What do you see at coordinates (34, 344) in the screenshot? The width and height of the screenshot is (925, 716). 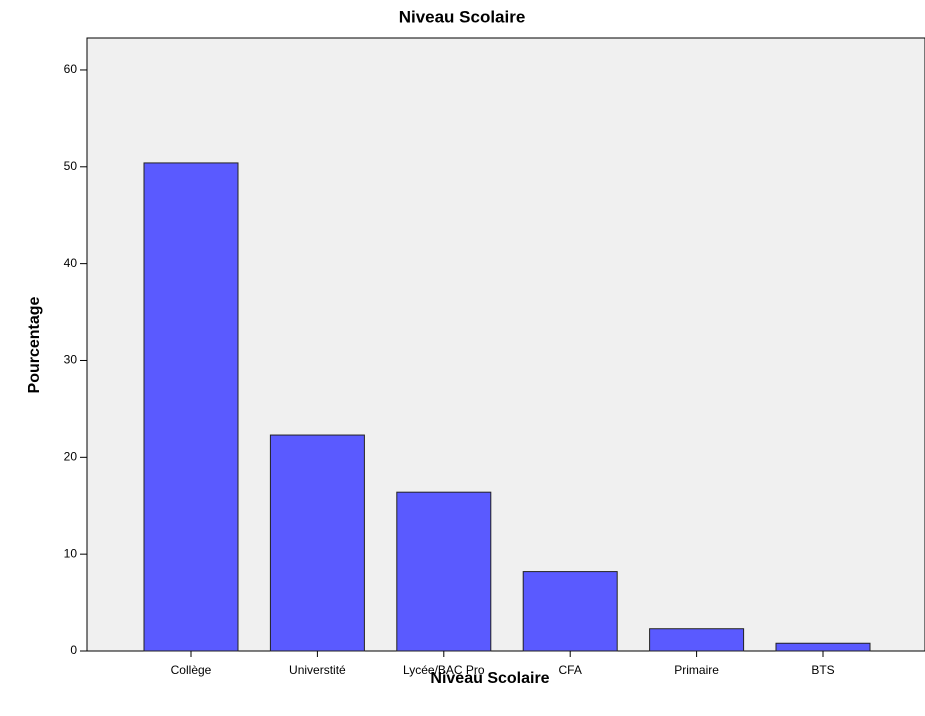 I see `y-axis-title: Pourcentage` at bounding box center [34, 344].